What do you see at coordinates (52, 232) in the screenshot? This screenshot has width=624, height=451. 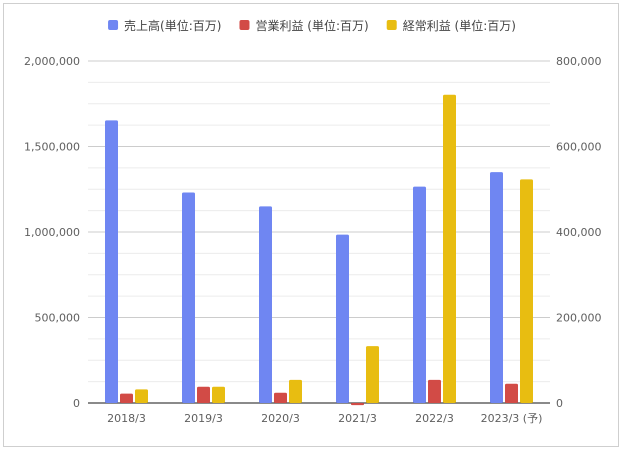 I see `left-axis-tick-label: 1,000,000` at bounding box center [52, 232].